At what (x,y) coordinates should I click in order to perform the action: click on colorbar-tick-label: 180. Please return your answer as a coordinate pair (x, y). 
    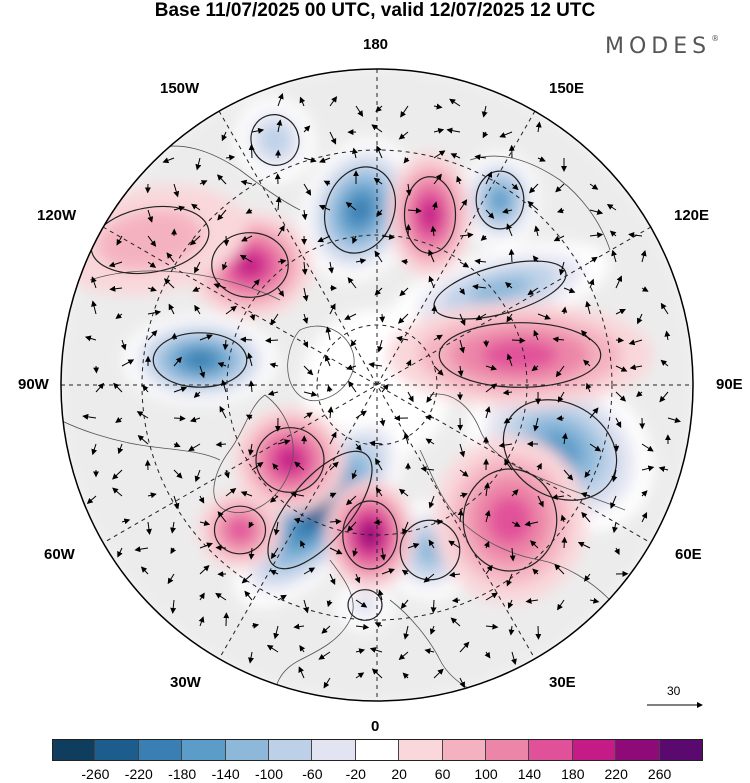
    Looking at the image, I should click on (573, 774).